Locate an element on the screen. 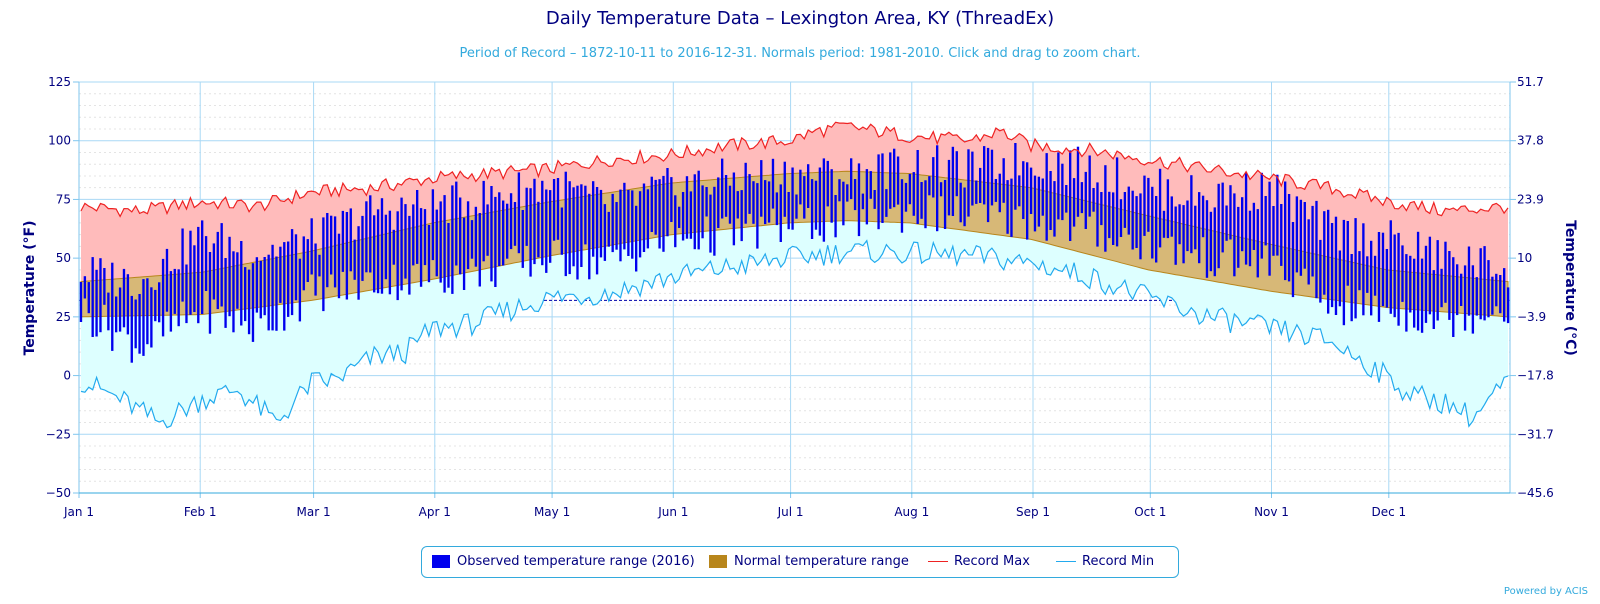  y-tick-label-right: −45.6 is located at coordinates (1535, 493).